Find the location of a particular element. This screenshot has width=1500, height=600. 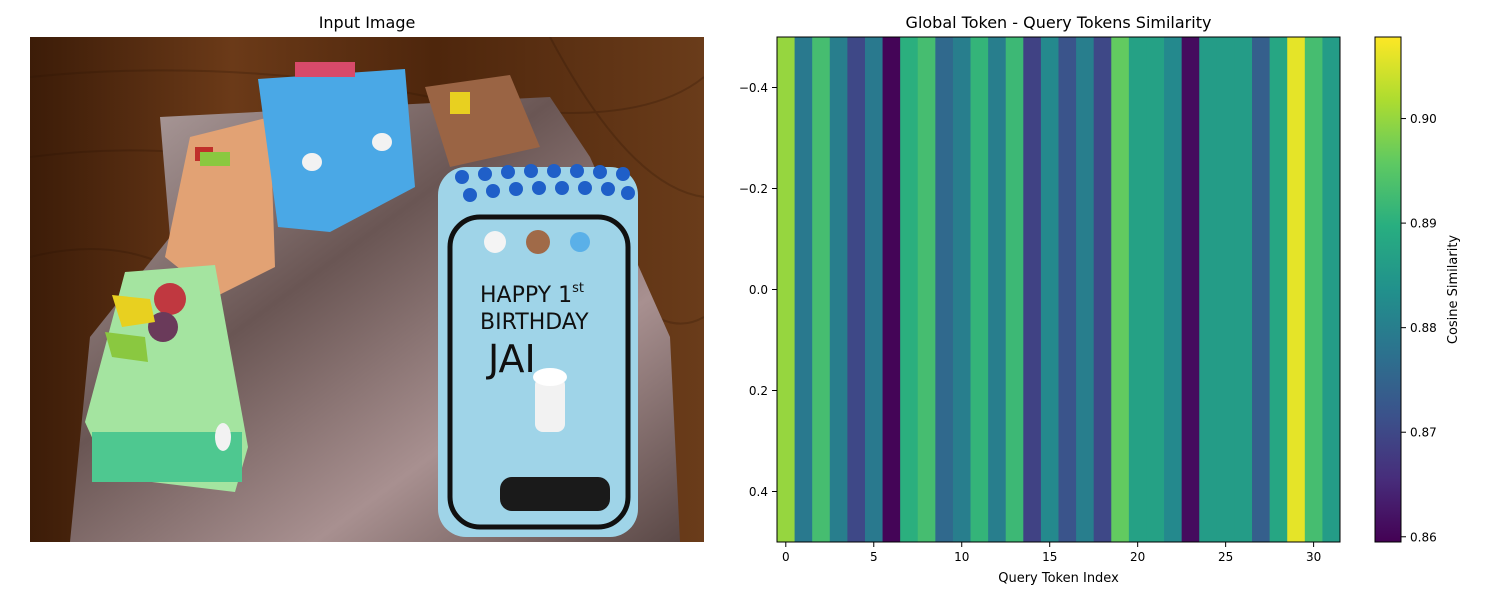

x-tick-label: 5 is located at coordinates (874, 557).